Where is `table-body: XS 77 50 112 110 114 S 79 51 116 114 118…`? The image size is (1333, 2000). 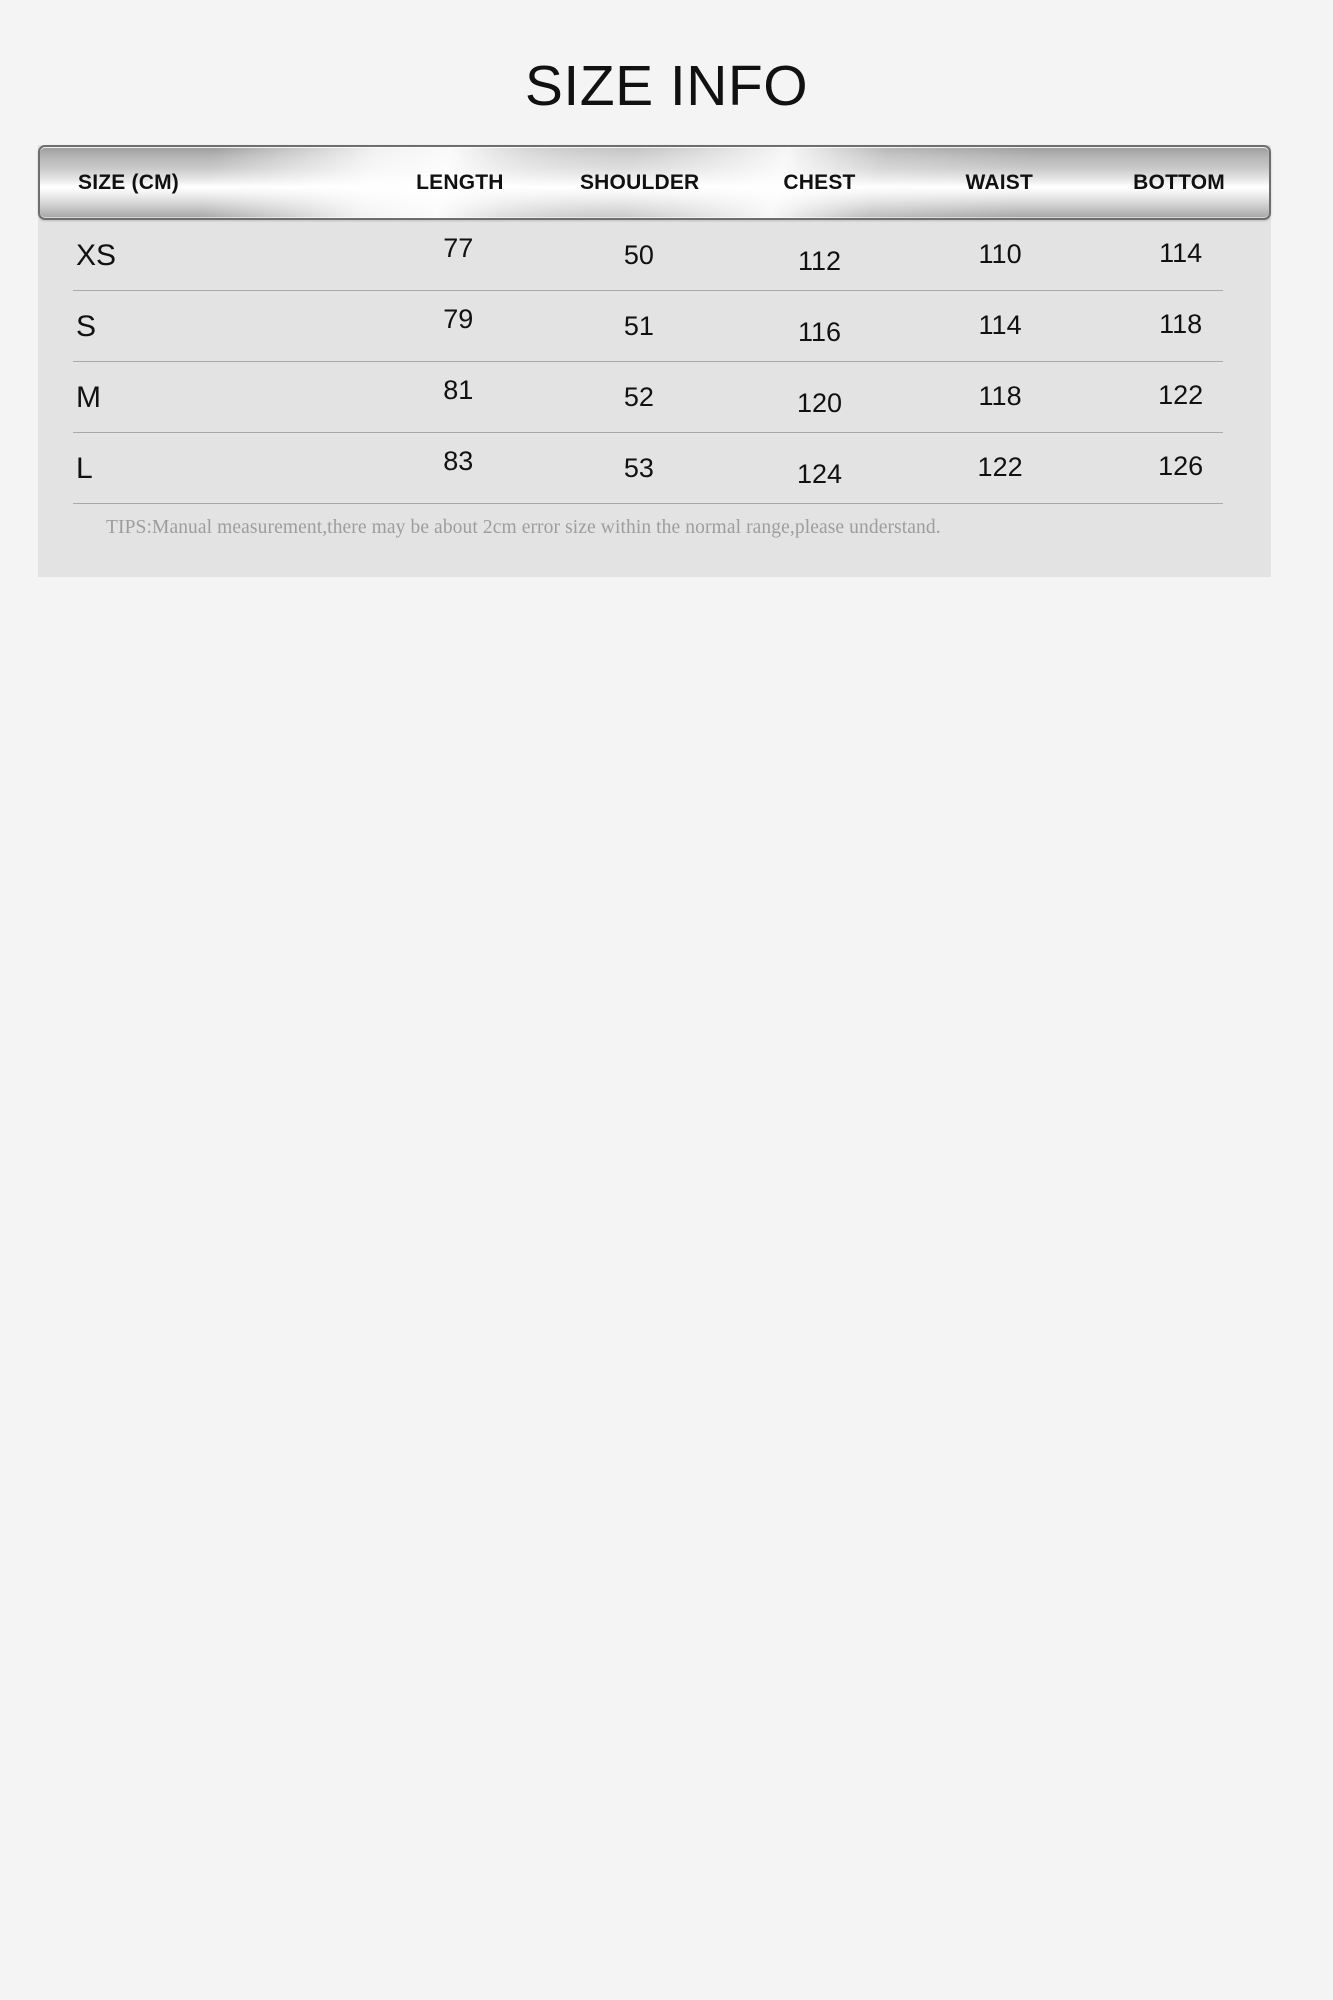 table-body: XS 77 50 112 110 114 S 79 51 116 114 118… is located at coordinates (654, 362).